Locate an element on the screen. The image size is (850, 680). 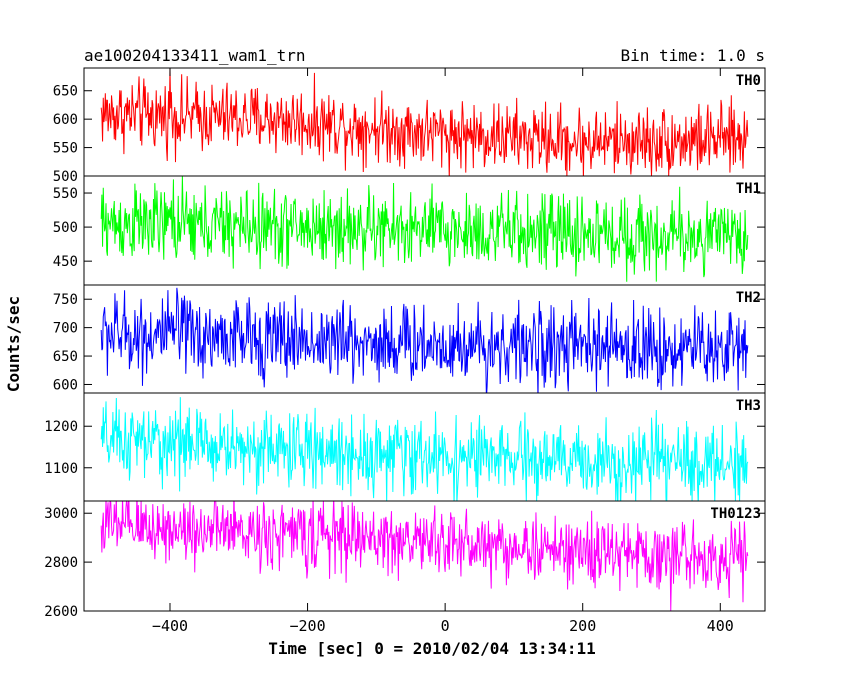
panel-frame-th0123 is located at coordinates (424, 556).